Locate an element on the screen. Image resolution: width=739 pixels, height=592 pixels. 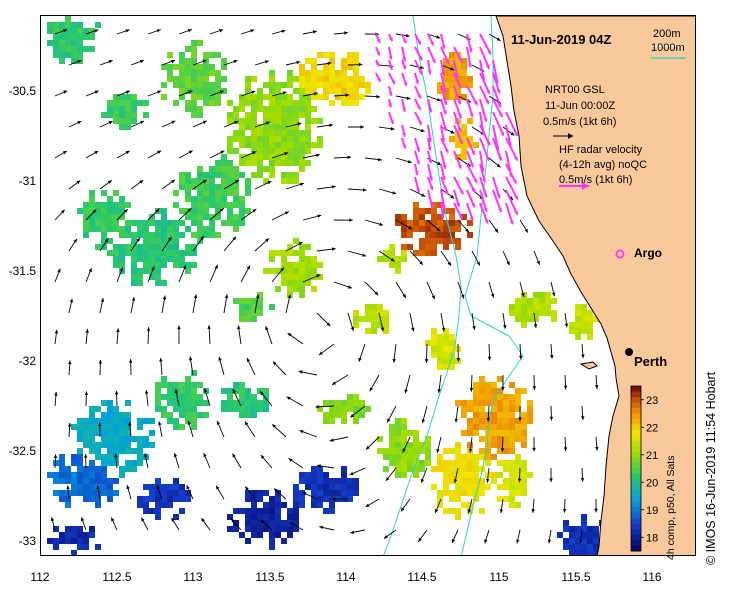
colorbar-frame is located at coordinates (636, 468).